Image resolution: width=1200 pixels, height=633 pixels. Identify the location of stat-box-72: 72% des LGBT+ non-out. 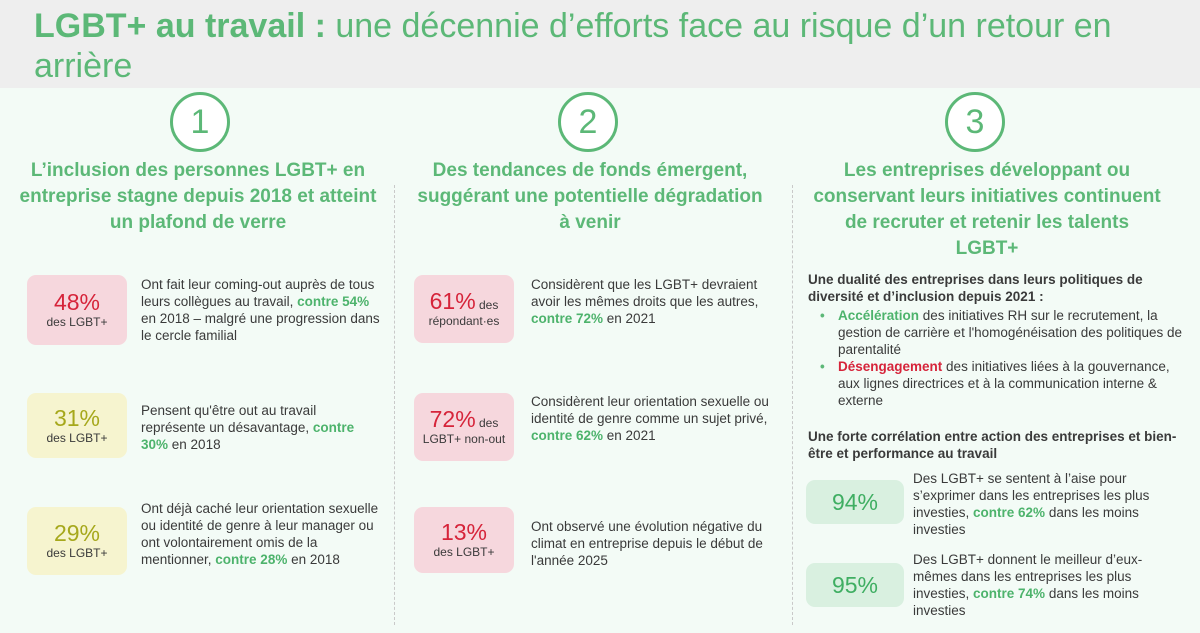
(464, 427).